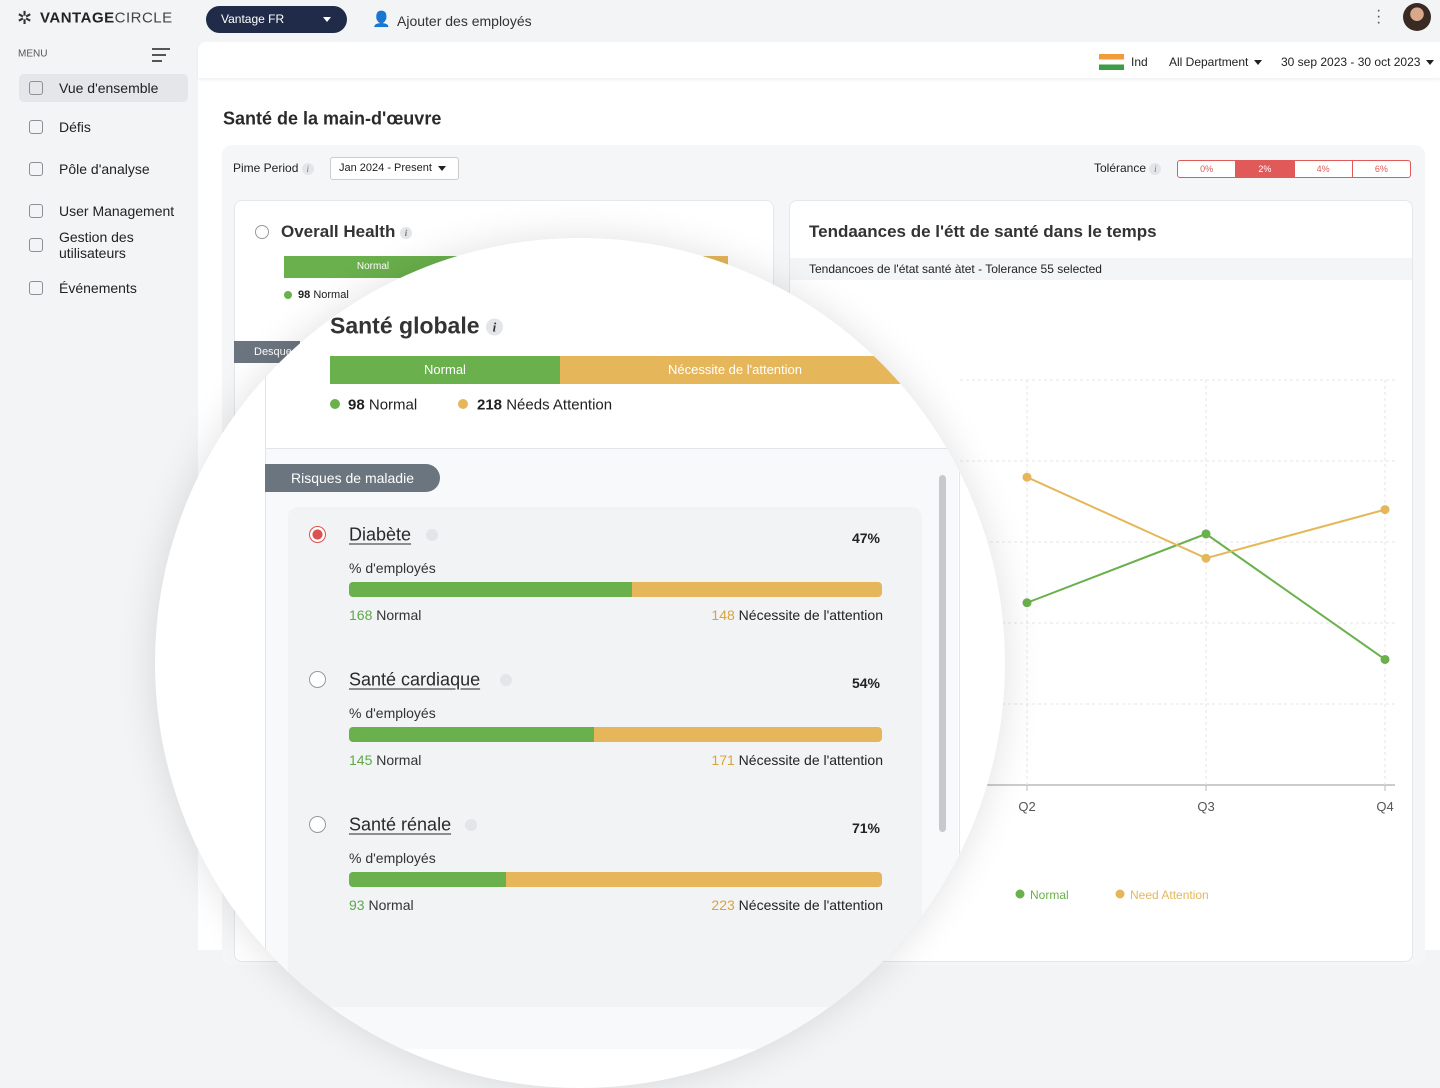  Describe the element at coordinates (1358, 62) in the screenshot. I see `date-filter: 30 sep 2023 - 30 oct 2023` at that location.